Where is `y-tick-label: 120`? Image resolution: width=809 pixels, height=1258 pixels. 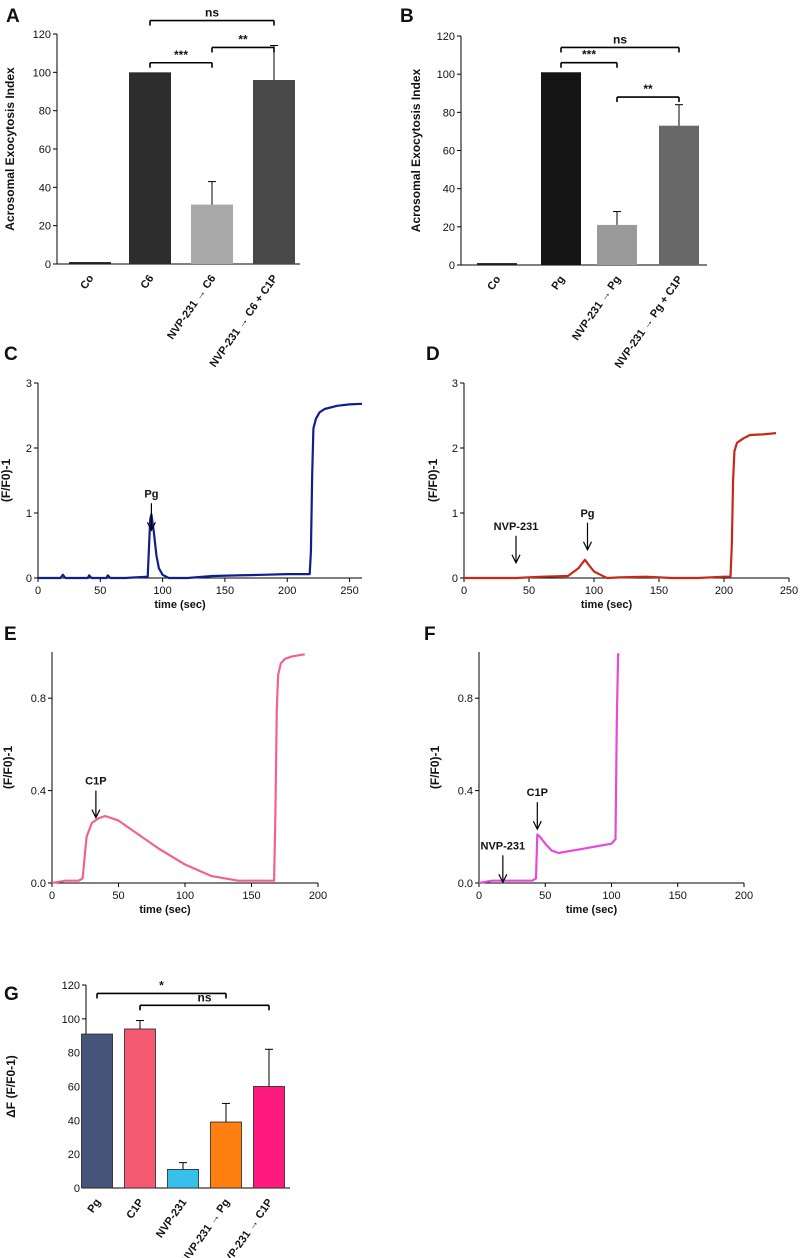 y-tick-label: 120 is located at coordinates (42, 35).